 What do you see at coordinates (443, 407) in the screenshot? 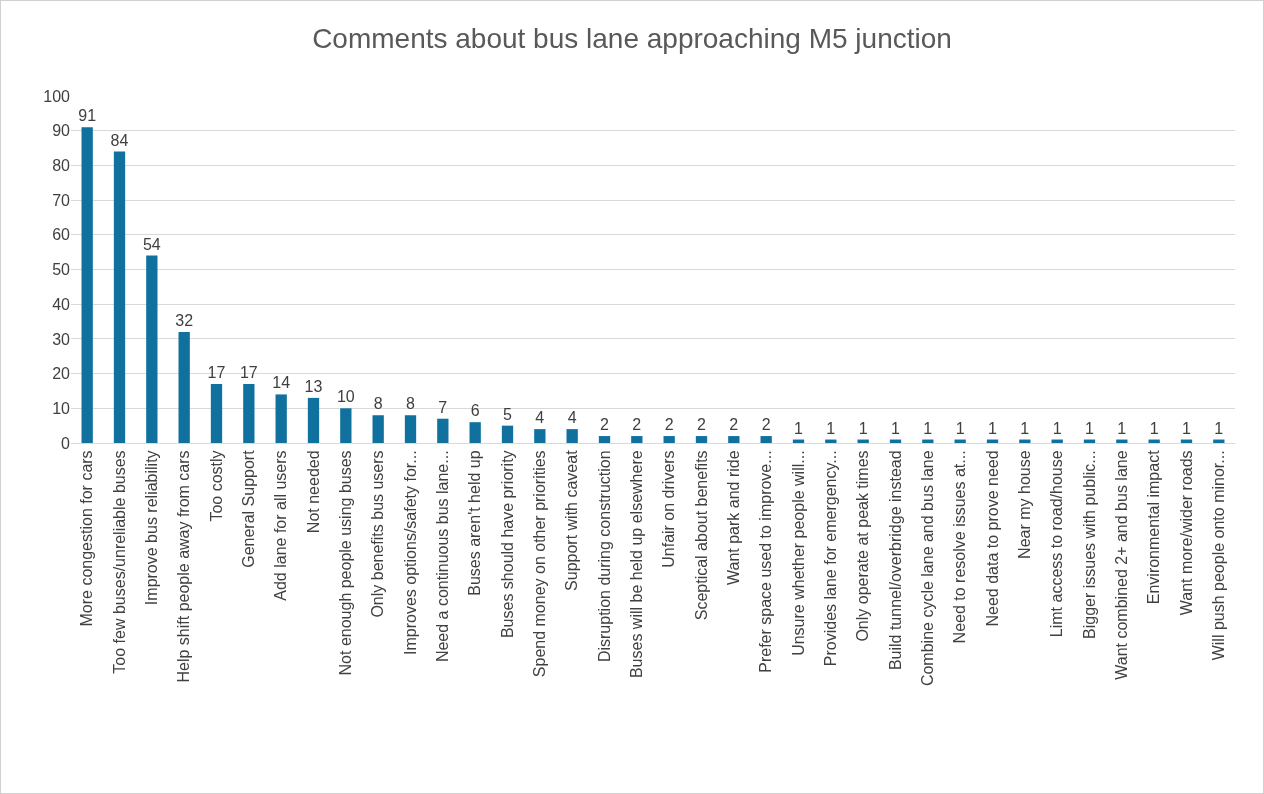
I see `data-label: 7` at bounding box center [443, 407].